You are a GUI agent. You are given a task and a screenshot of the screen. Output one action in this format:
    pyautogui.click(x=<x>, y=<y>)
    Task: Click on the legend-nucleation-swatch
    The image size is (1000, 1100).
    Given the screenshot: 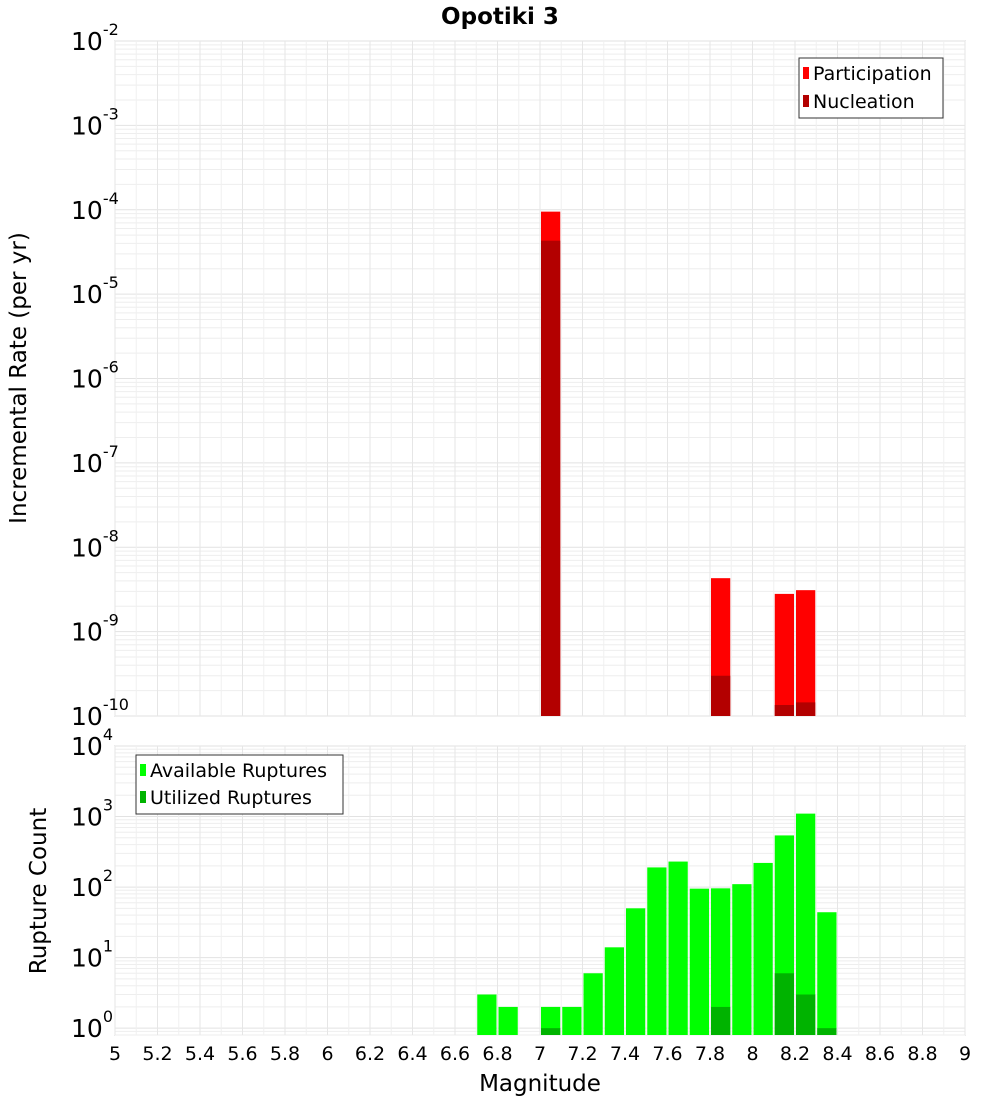 What is the action you would take?
    pyautogui.click(x=806, y=101)
    